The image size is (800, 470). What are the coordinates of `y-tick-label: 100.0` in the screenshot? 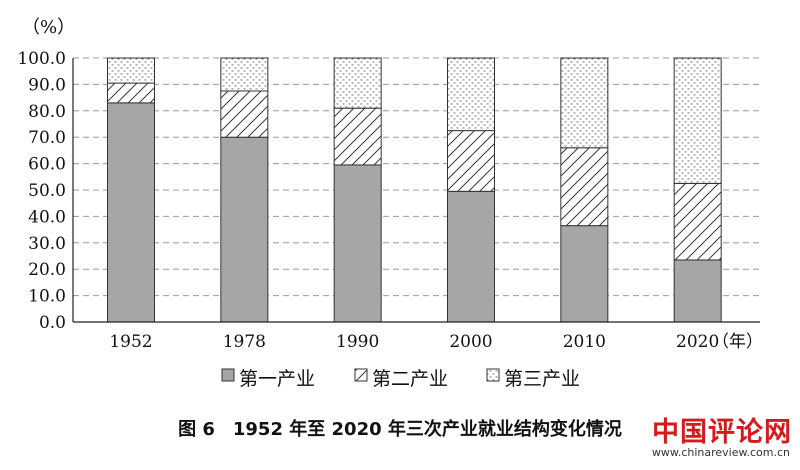 It's located at (41, 59).